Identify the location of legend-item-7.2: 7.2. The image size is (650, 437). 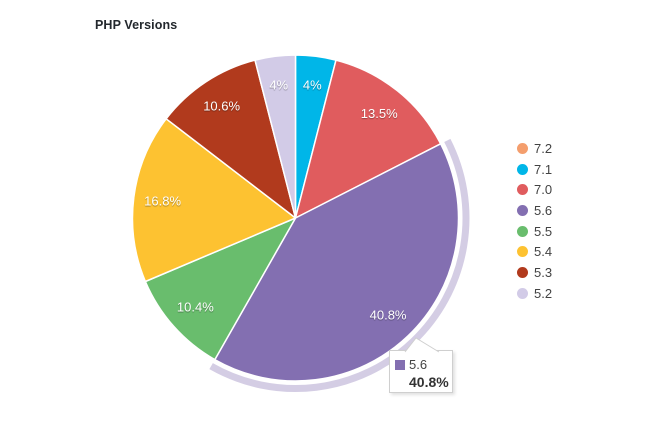
(534, 148).